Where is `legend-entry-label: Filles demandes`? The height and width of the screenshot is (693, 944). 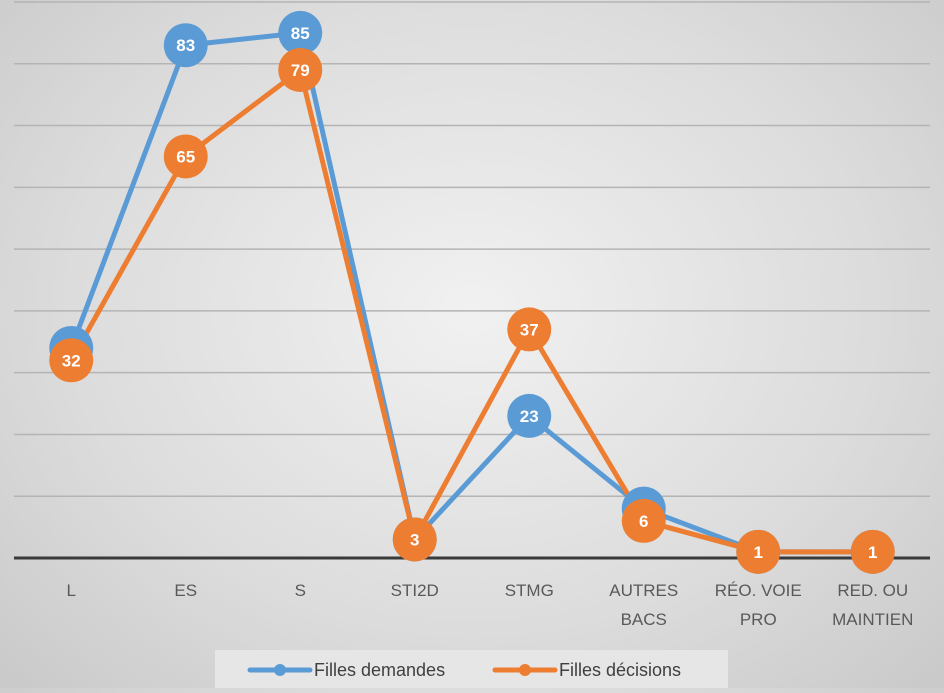 legend-entry-label: Filles demandes is located at coordinates (379, 670).